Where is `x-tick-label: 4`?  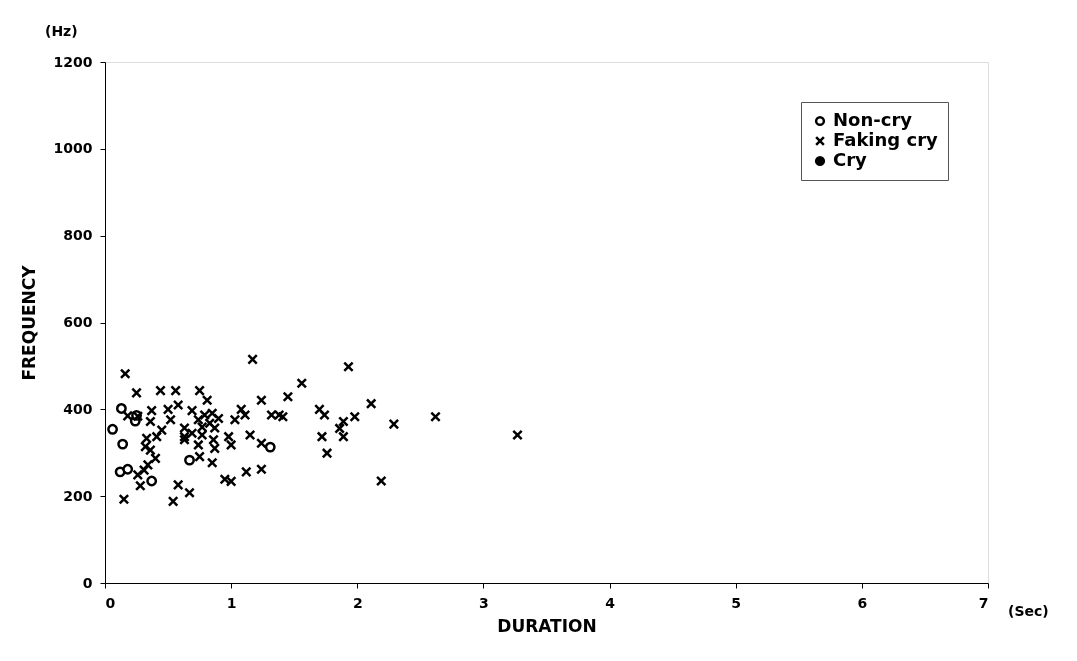
x-tick-label: 4 is located at coordinates (610, 602).